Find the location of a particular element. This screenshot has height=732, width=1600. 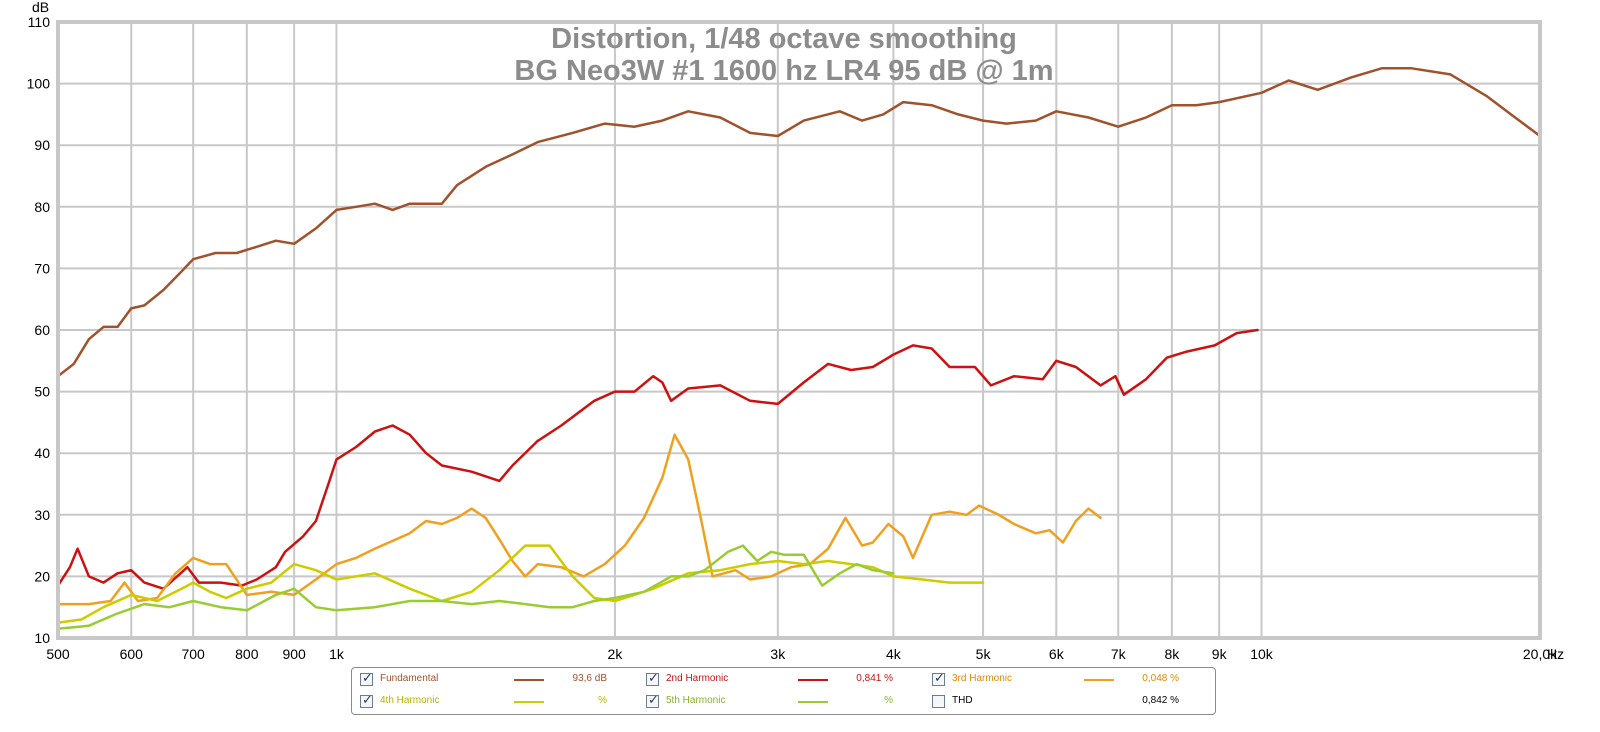

y-tick-label: 90 is located at coordinates (42, 145).